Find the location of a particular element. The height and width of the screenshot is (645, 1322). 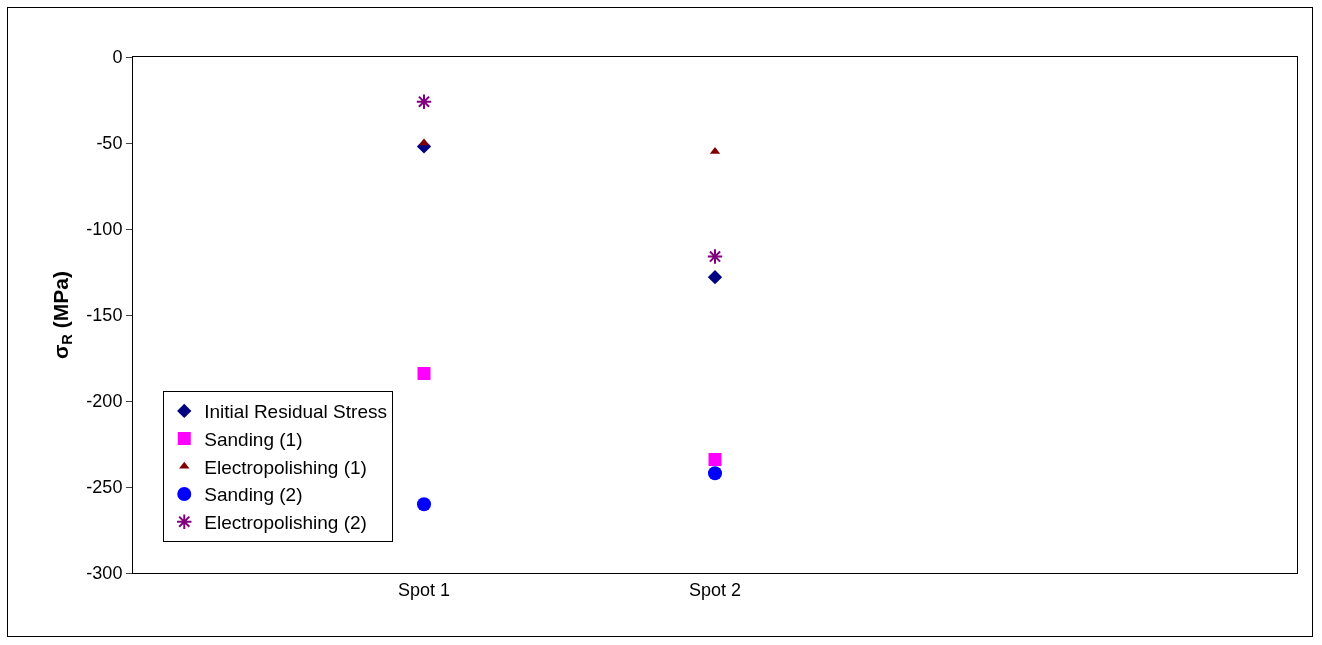

y-tick-label: -100 is located at coordinates (104, 229).